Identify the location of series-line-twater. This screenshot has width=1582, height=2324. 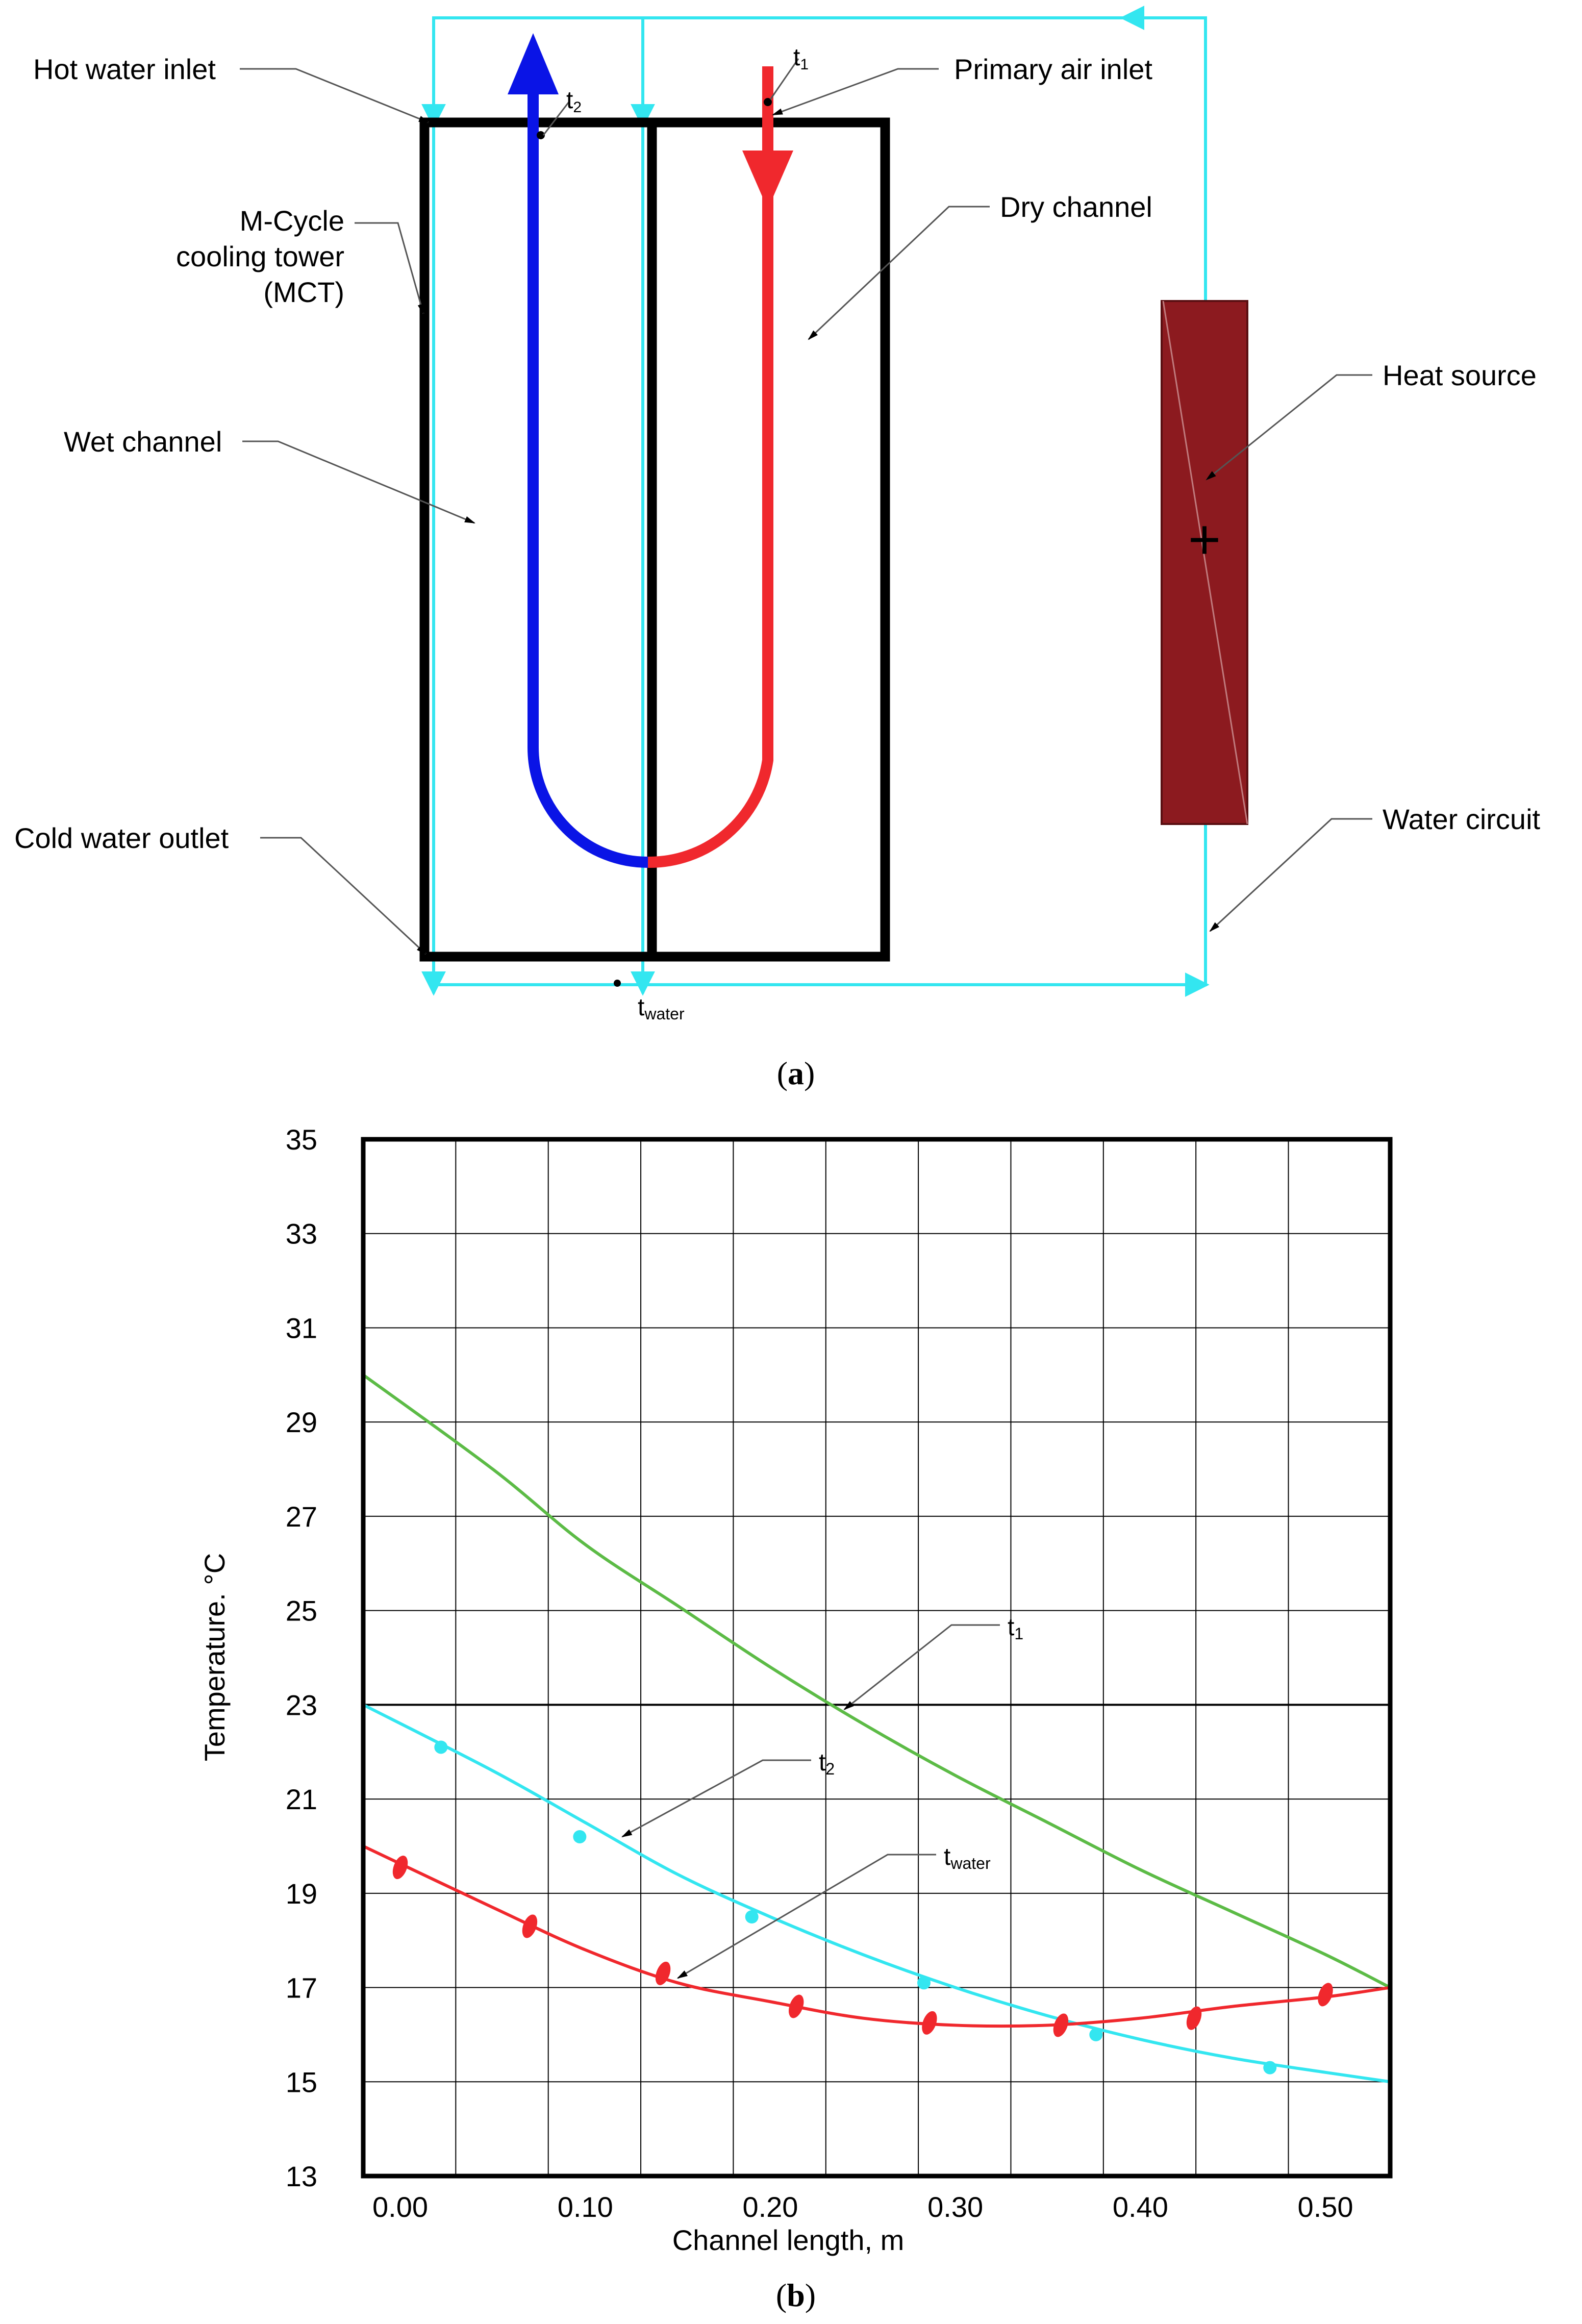
(876, 1936).